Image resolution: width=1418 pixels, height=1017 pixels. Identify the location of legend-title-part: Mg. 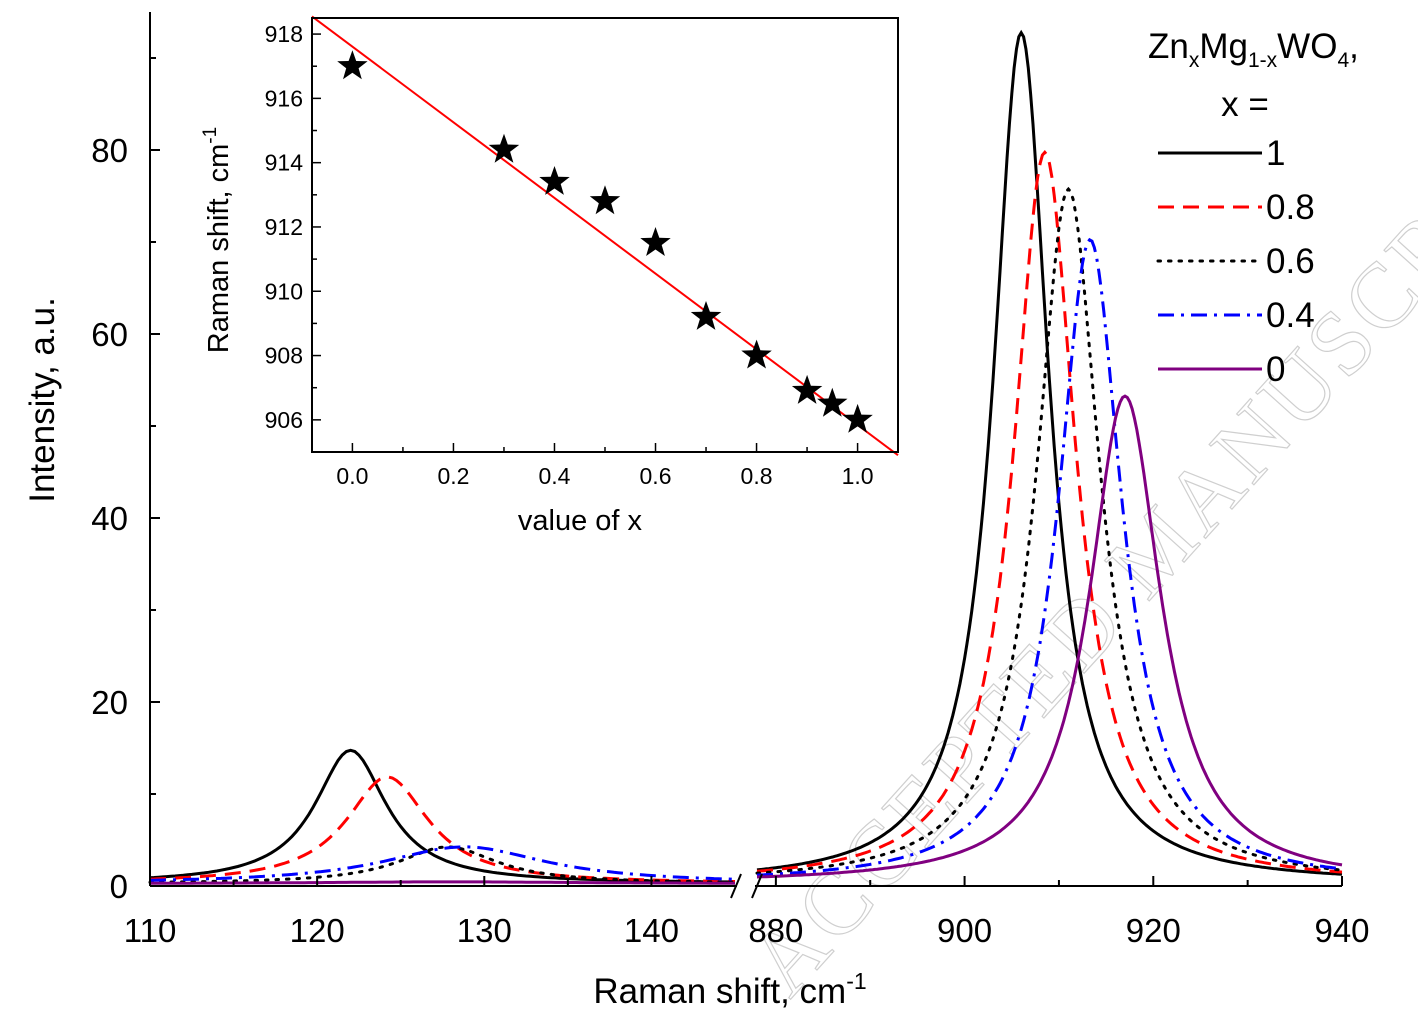
(1223, 46).